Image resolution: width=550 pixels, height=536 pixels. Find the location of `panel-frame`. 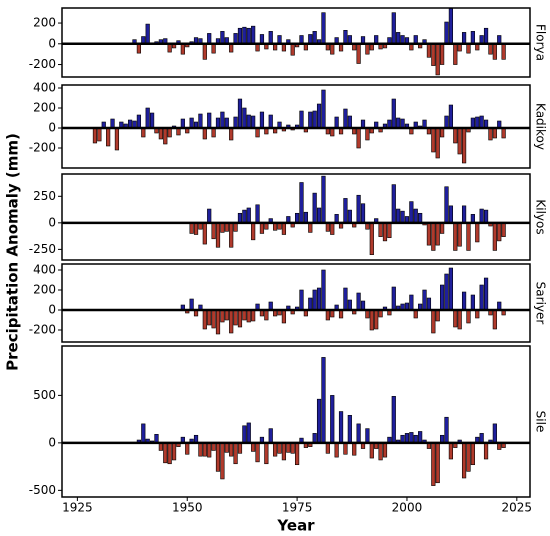

panel-frame is located at coordinates (296, 217).